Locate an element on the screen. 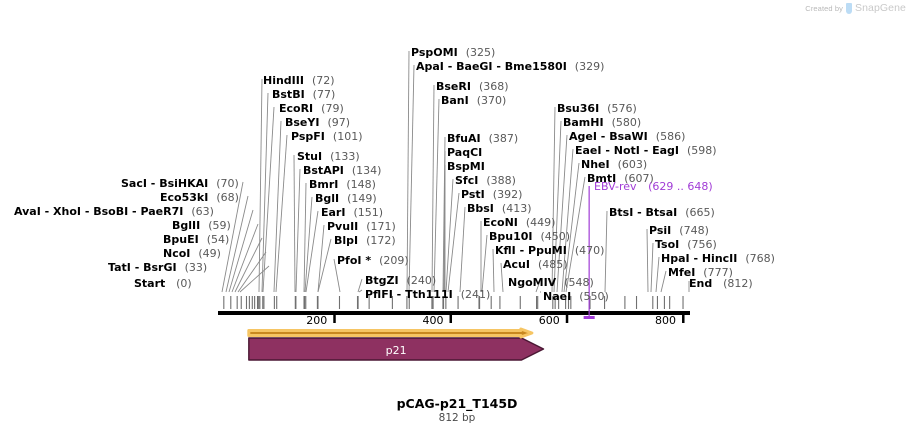 The height and width of the screenshot is (432, 914). enzyme-name: BmrI is located at coordinates (324, 184).